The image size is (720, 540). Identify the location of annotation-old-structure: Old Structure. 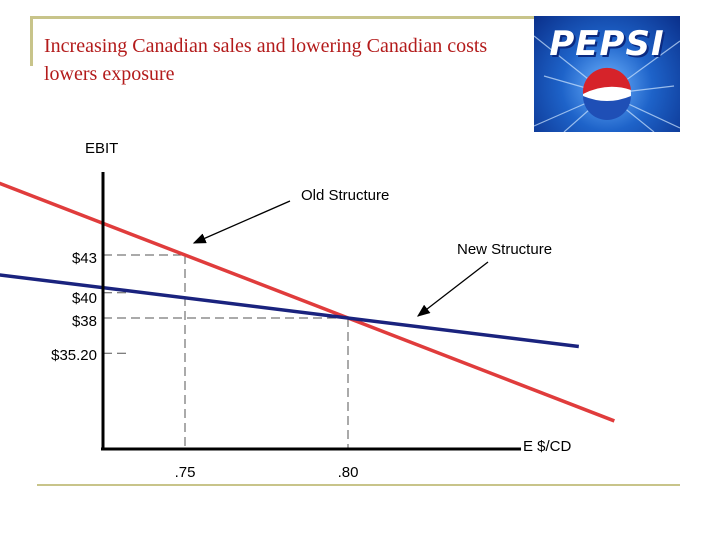
(345, 195).